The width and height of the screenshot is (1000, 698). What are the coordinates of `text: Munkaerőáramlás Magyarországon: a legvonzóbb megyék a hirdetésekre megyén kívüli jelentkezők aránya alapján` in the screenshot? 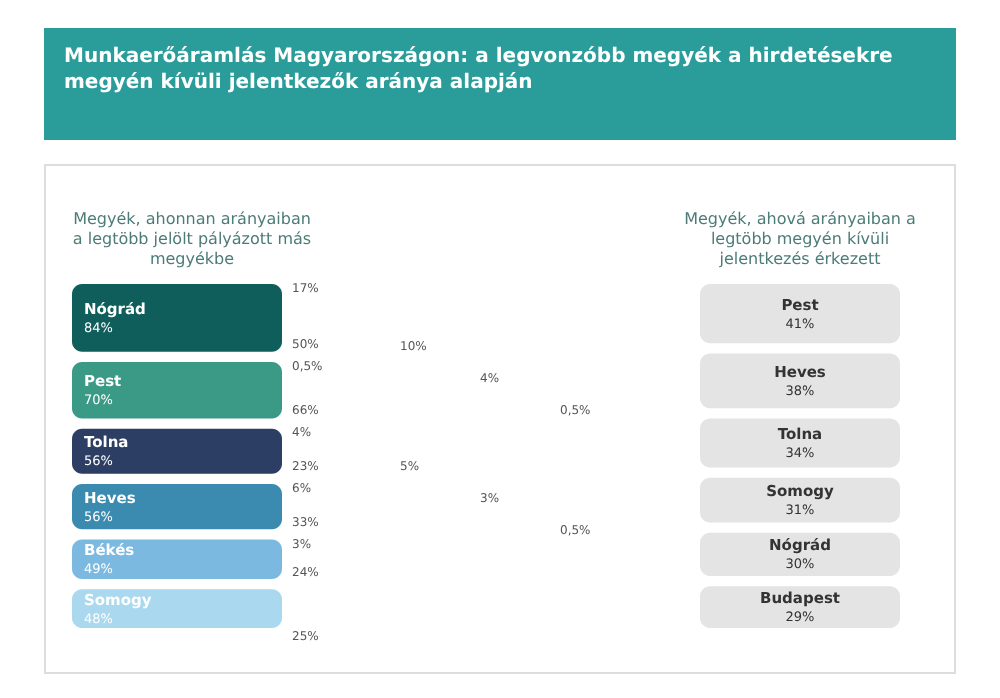 It's located at (479, 70).